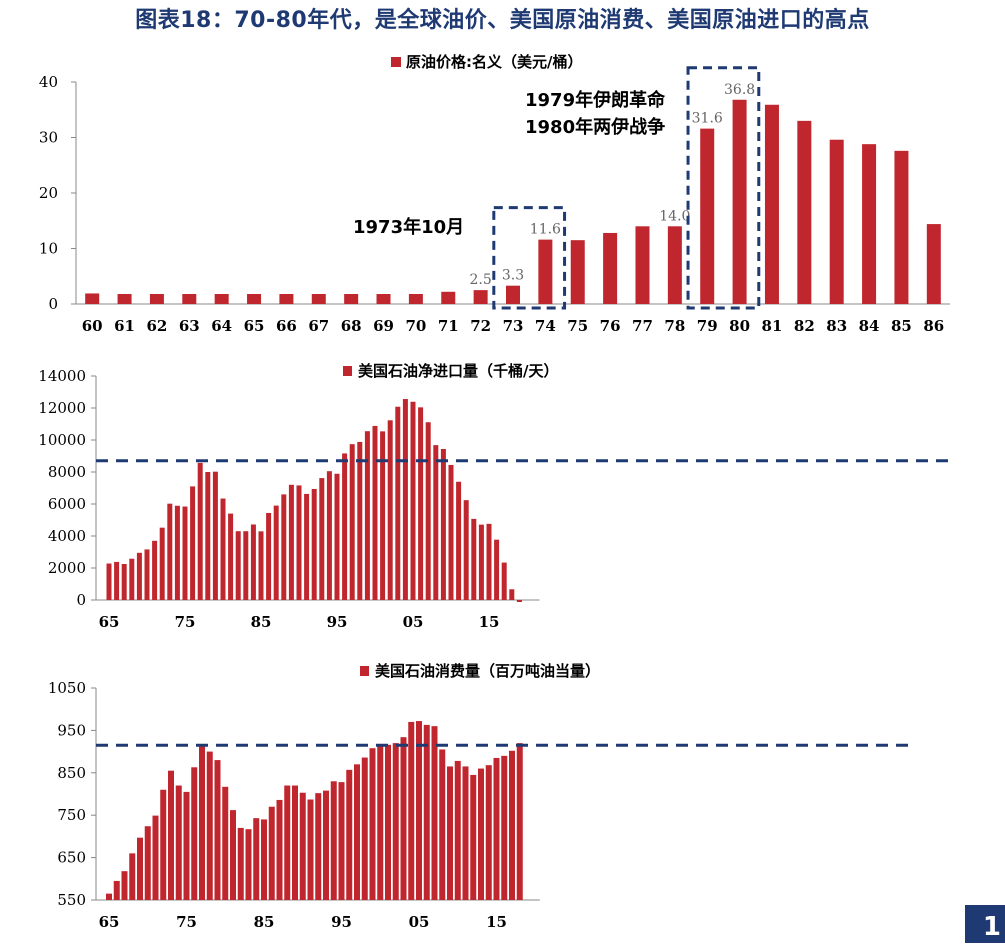 The image size is (1005, 949). What do you see at coordinates (71, 730) in the screenshot?
I see `y-tick-label: 950` at bounding box center [71, 730].